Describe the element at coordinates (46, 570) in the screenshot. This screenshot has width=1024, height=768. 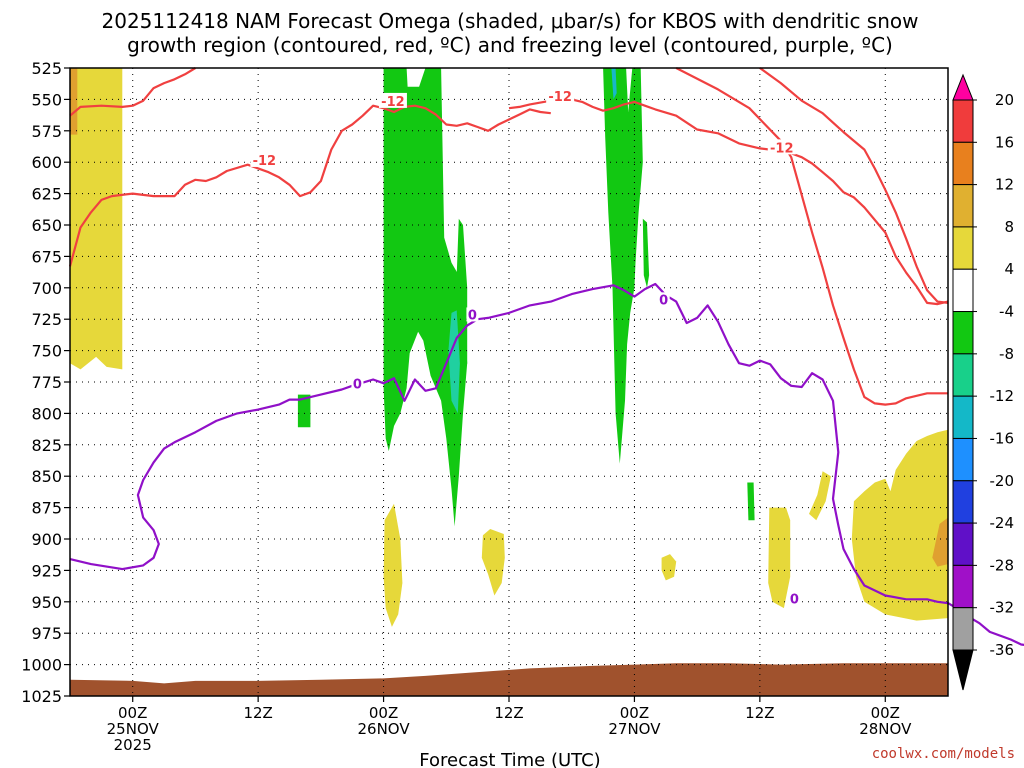
I see `y-tick-label: 925` at that location.